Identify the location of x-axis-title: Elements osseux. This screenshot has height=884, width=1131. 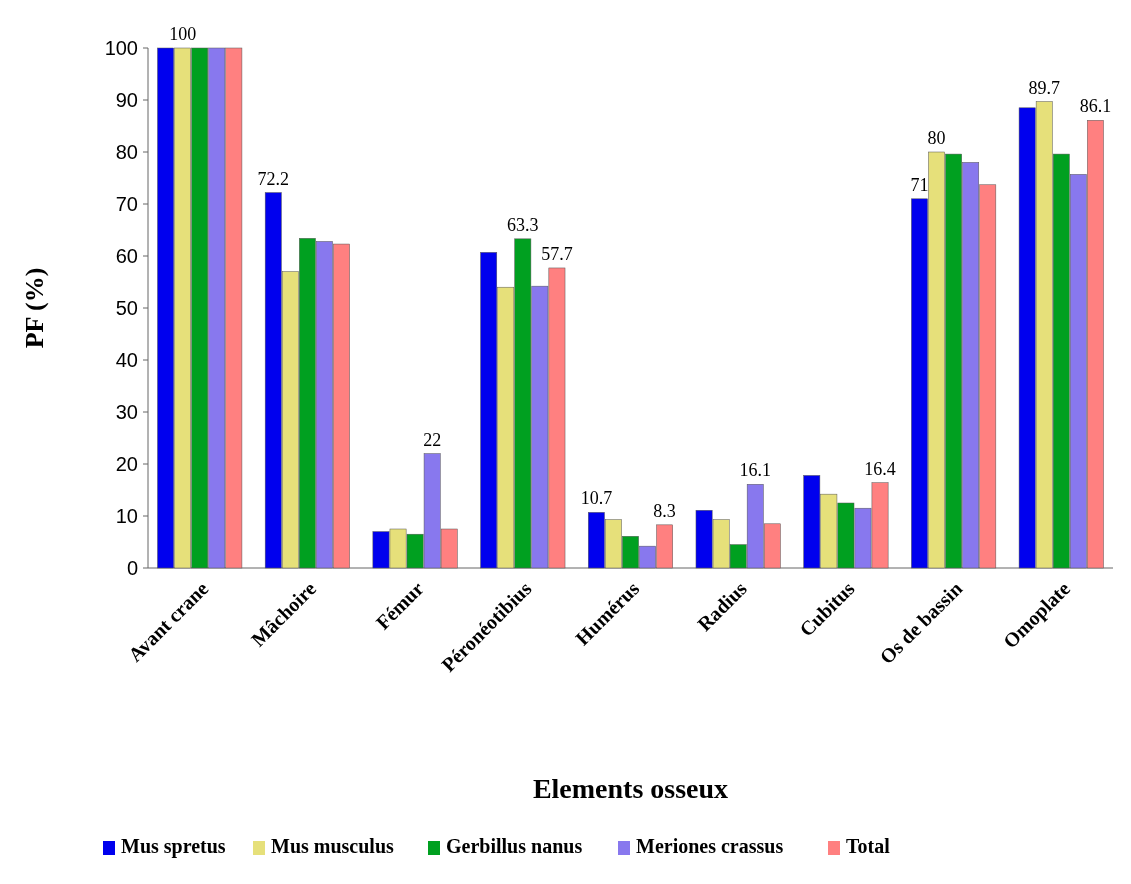
(630, 788).